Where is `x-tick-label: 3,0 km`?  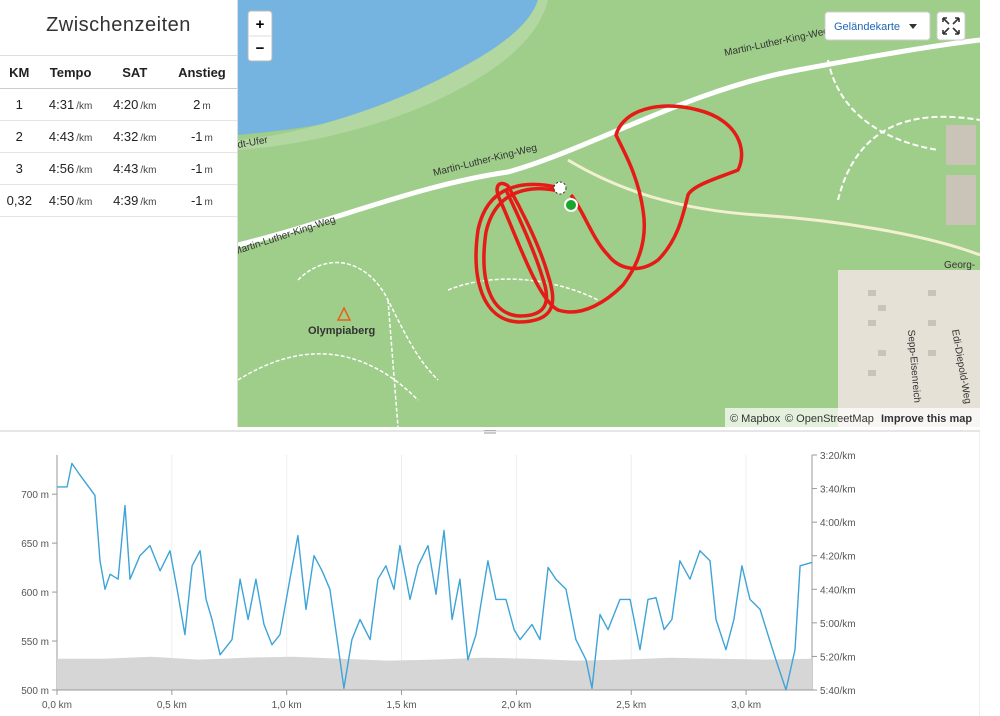 x-tick-label: 3,0 km is located at coordinates (746, 705).